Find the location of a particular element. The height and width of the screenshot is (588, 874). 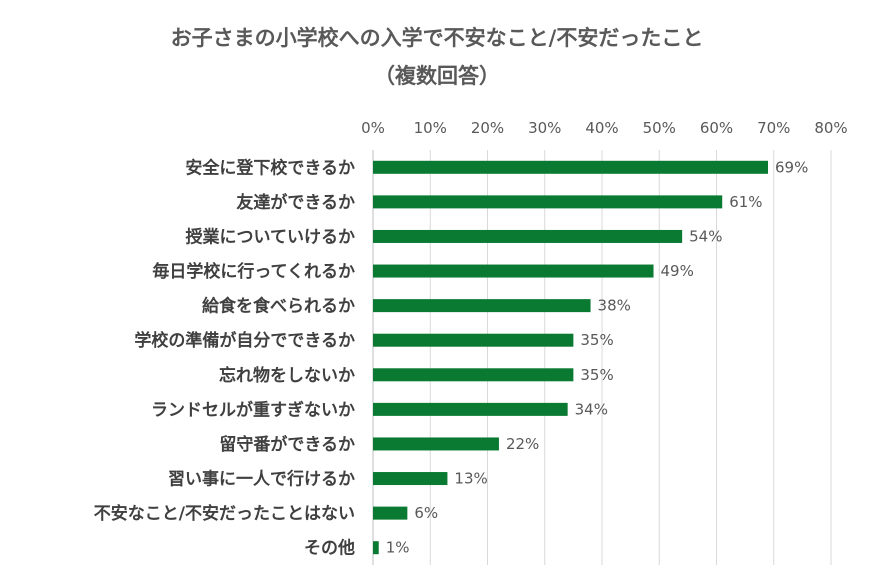

category-label: 学校の準備が自分でできるか is located at coordinates (244, 340).